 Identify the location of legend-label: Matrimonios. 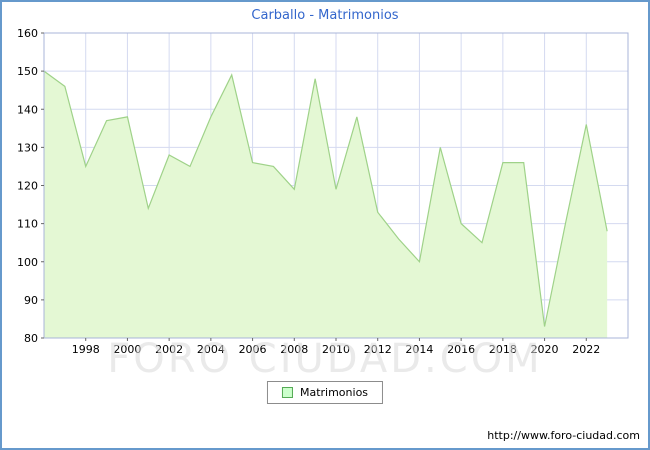
(334, 392).